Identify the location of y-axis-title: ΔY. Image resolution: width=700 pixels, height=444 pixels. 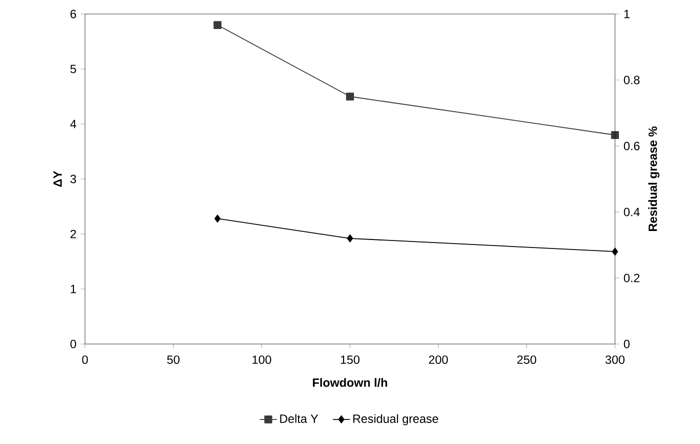
(58, 178).